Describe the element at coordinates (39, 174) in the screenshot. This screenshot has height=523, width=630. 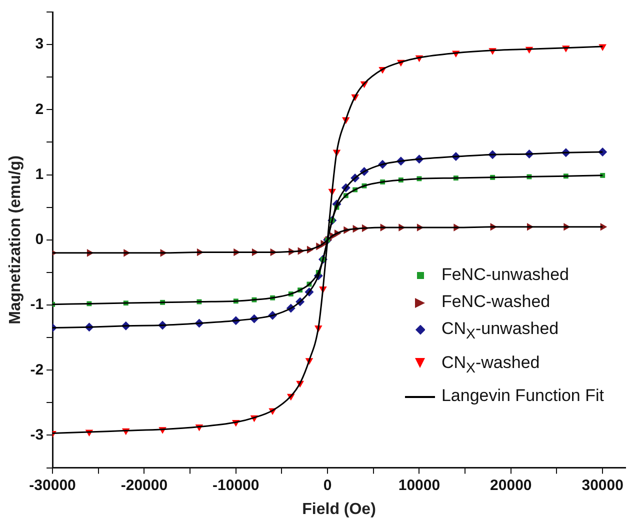
I see `y-tick-label: 1` at that location.